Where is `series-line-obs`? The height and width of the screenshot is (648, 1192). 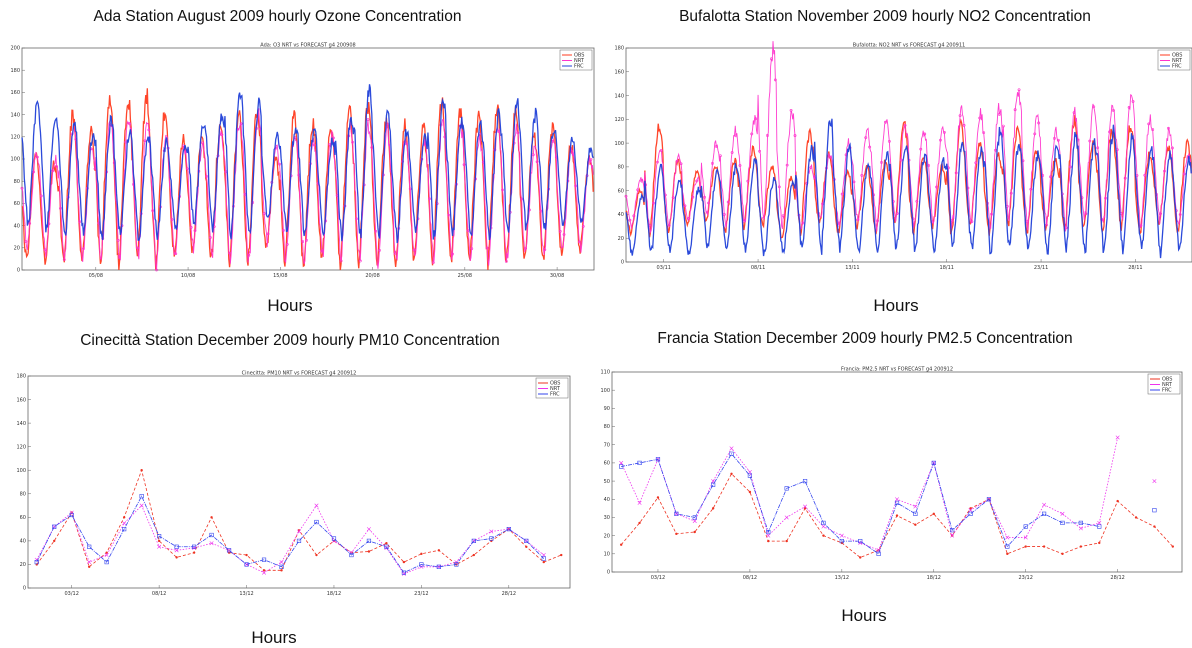 series-line-obs is located at coordinates (908, 176).